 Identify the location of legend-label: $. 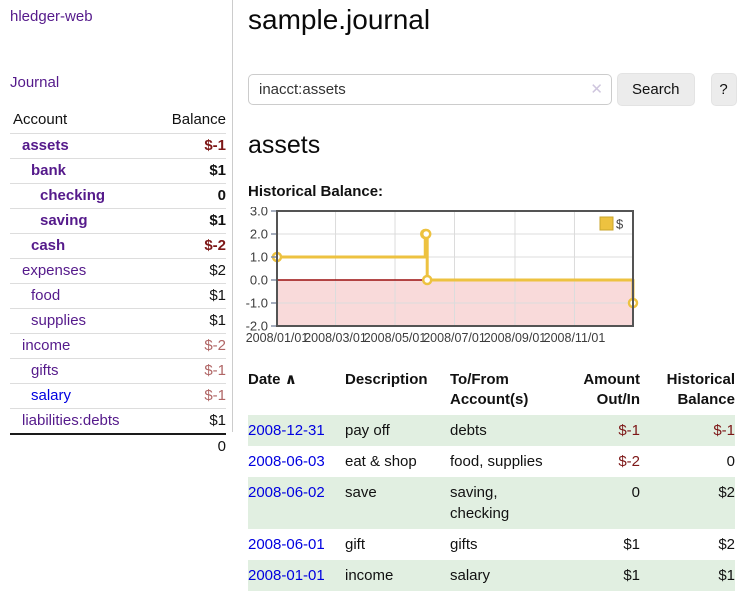
(620, 224).